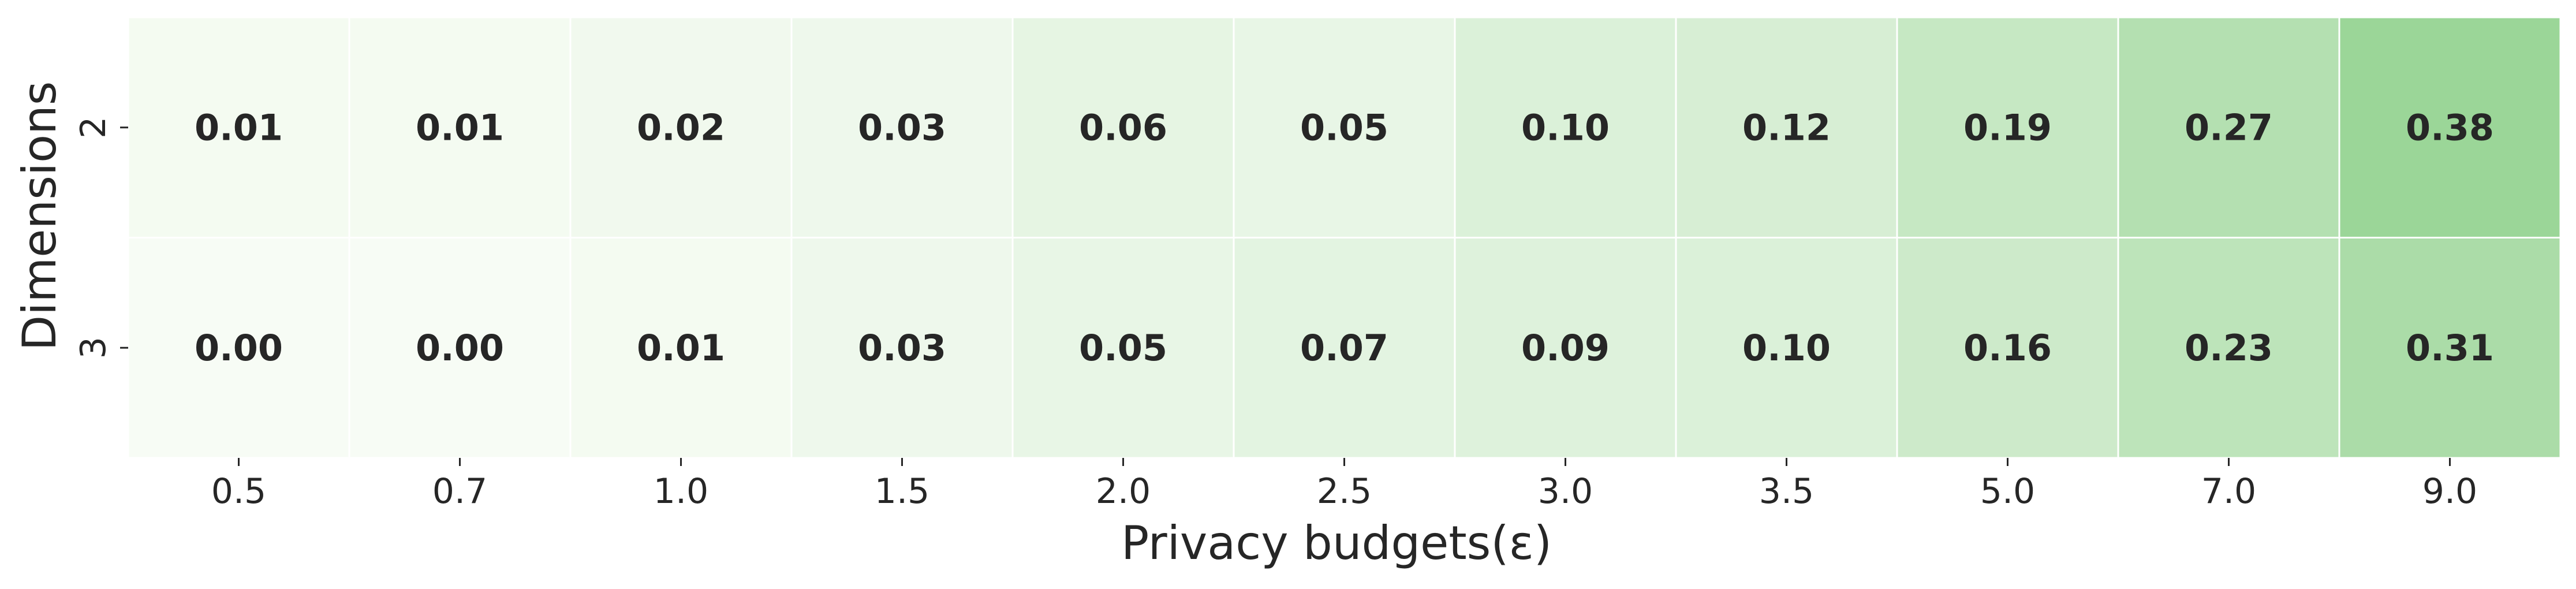 This screenshot has width=2576, height=589. Describe the element at coordinates (681, 491) in the screenshot. I see `x-tick-label: 1.0` at that location.